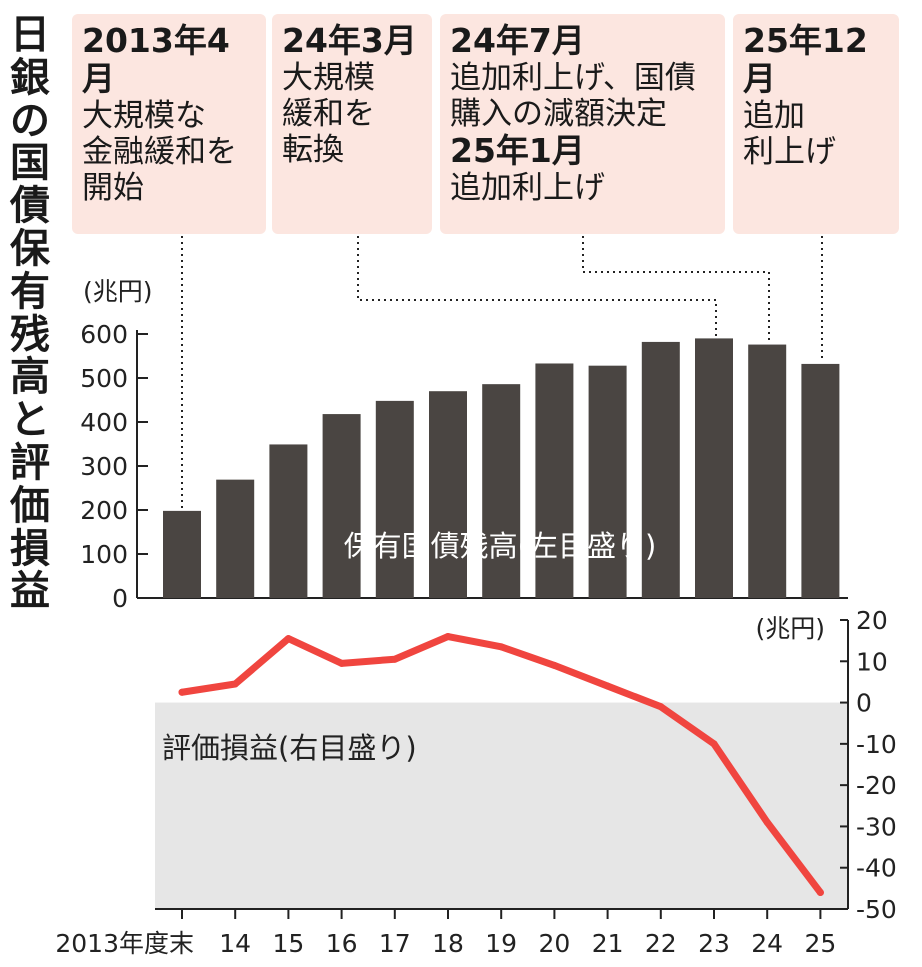  Describe the element at coordinates (872, 661) in the screenshot. I see `line-y-tick-label: 10` at that location.